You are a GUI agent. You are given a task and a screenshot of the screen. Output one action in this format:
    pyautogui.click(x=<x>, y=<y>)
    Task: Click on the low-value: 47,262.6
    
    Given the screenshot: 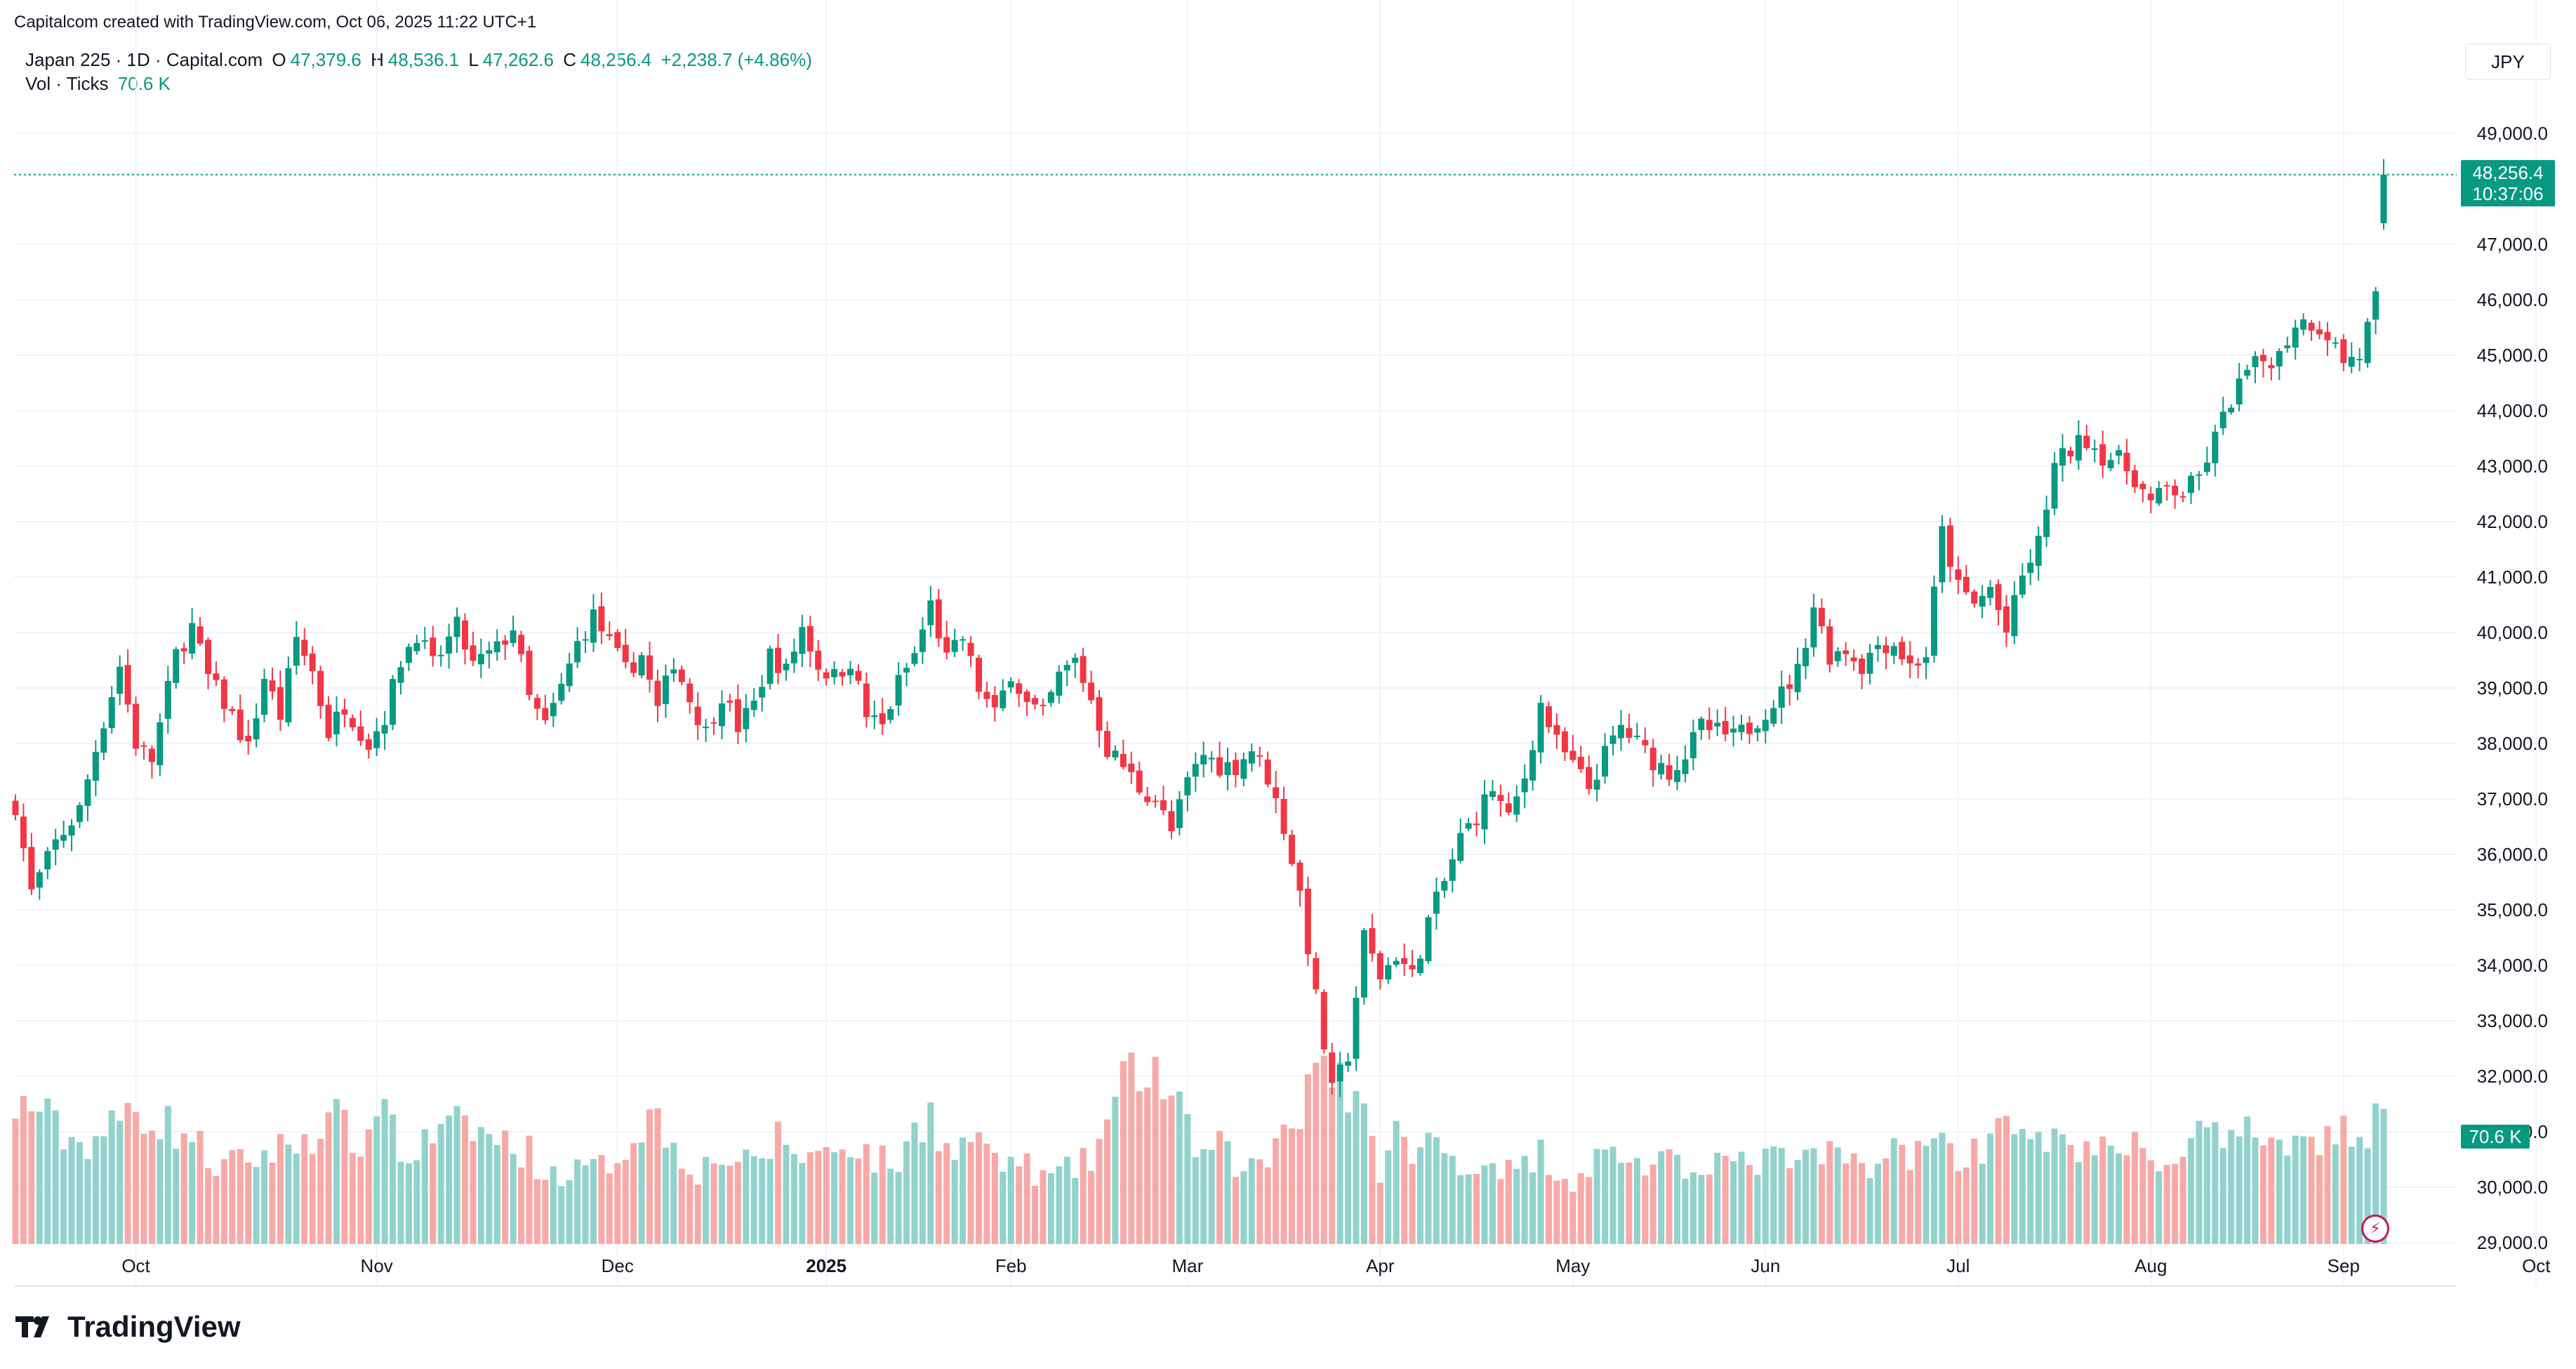 What is the action you would take?
    pyautogui.click(x=519, y=60)
    